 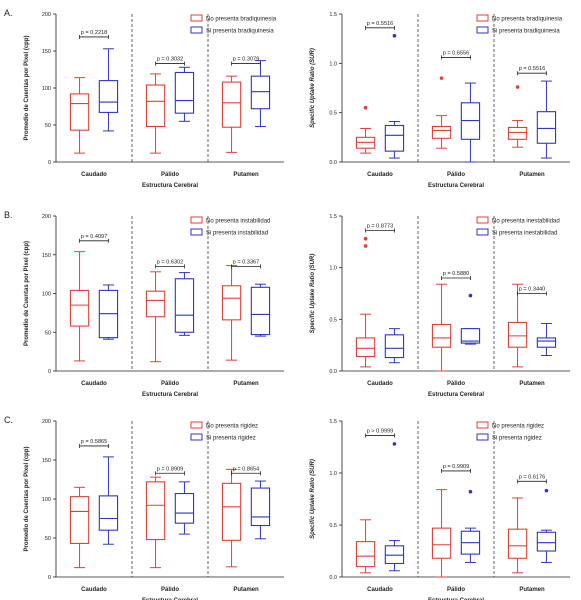 I want to click on pvalue-label: p = 0.5880, so click(x=456, y=274).